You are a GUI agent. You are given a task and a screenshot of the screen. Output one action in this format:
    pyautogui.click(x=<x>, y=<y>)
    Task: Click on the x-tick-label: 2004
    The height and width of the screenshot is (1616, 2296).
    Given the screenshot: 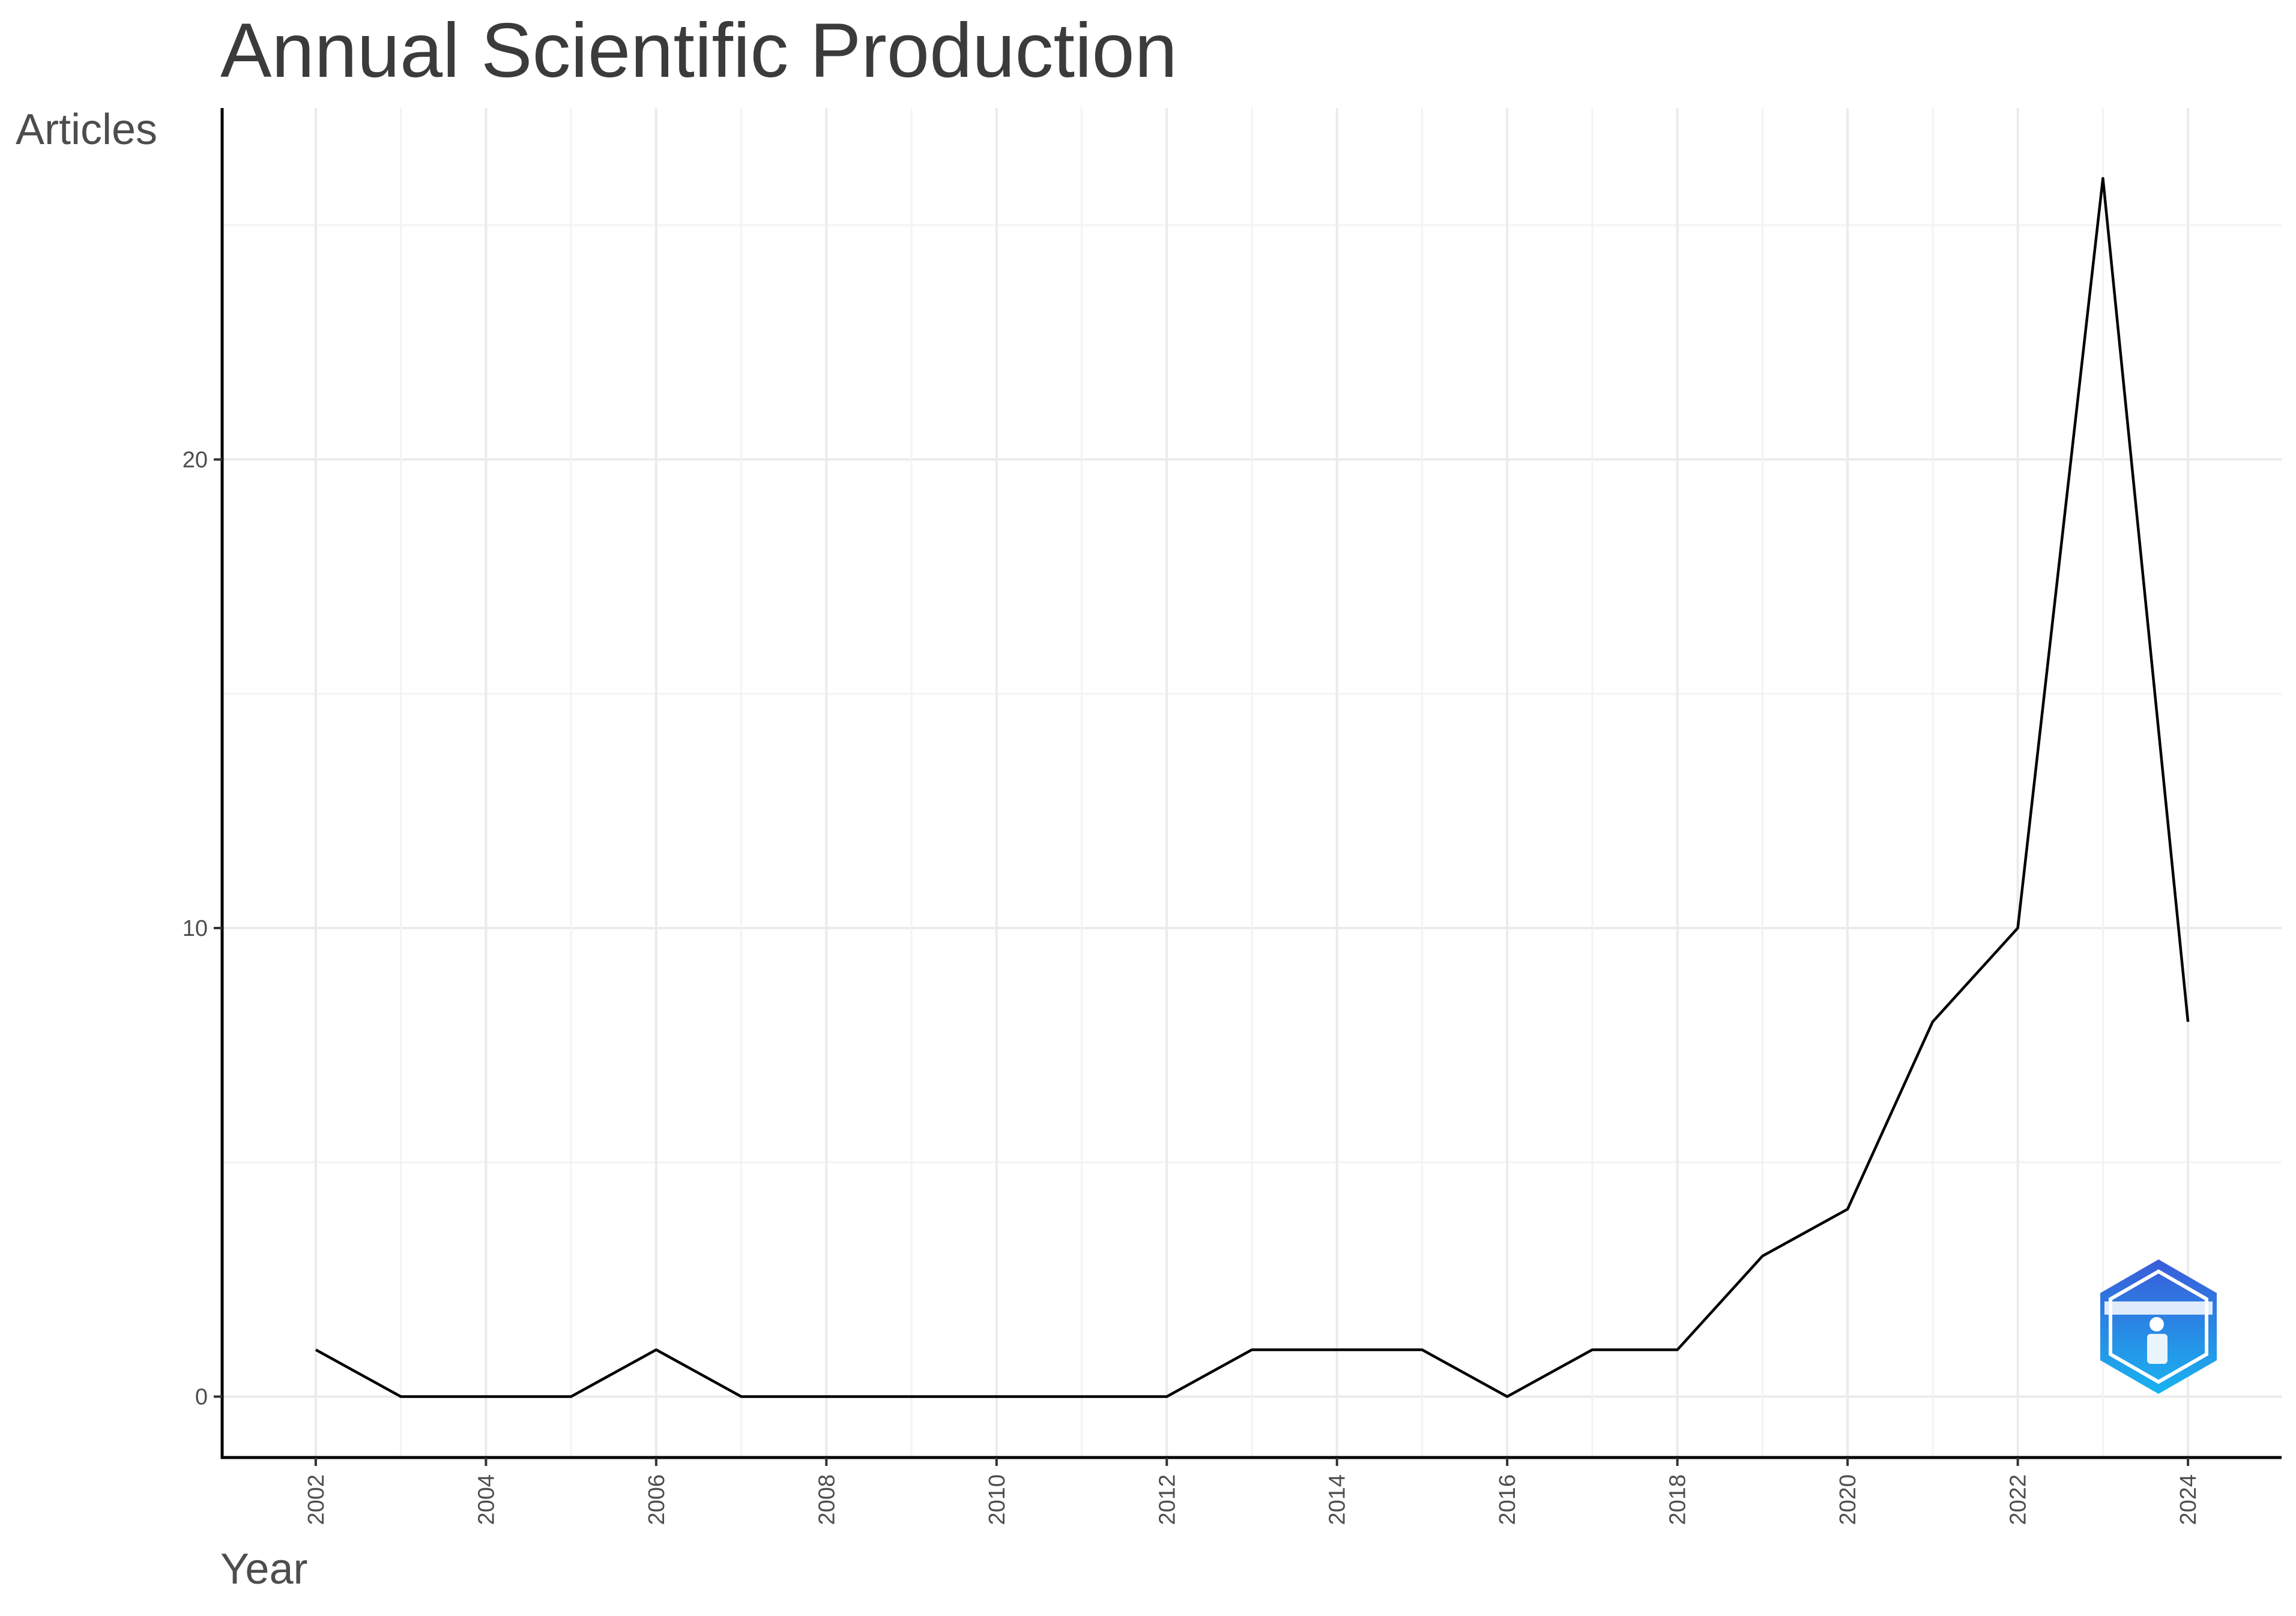 What is the action you would take?
    pyautogui.click(x=487, y=1499)
    